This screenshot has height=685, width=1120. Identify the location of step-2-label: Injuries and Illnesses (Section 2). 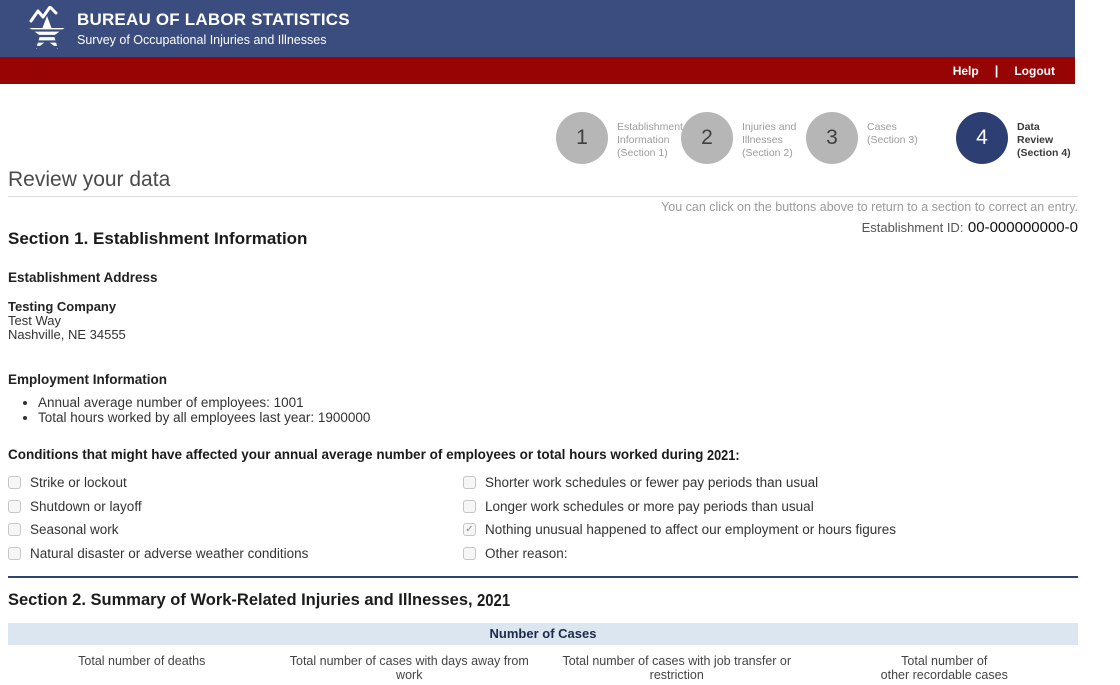
(769, 140).